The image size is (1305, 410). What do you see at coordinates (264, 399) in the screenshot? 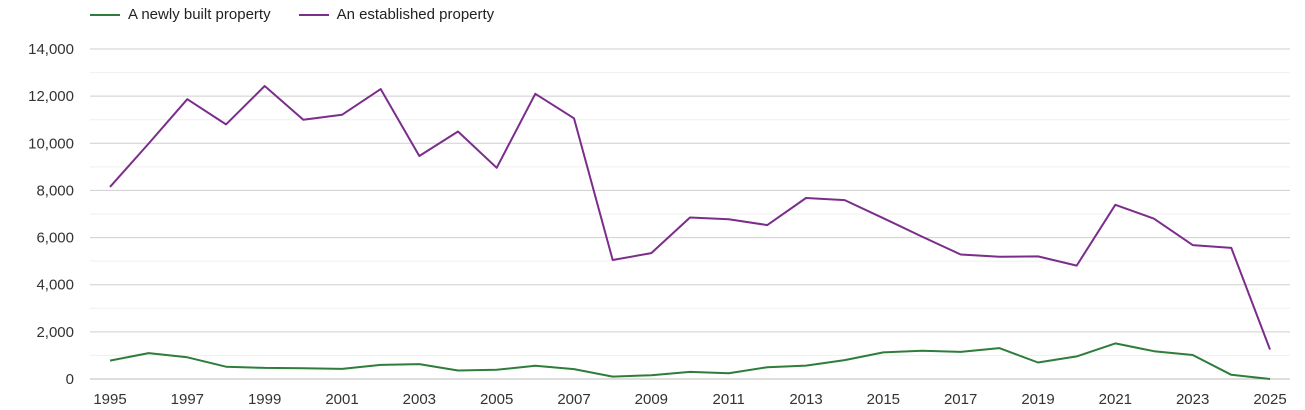
I see `x-tick-label: 1999` at bounding box center [264, 399].